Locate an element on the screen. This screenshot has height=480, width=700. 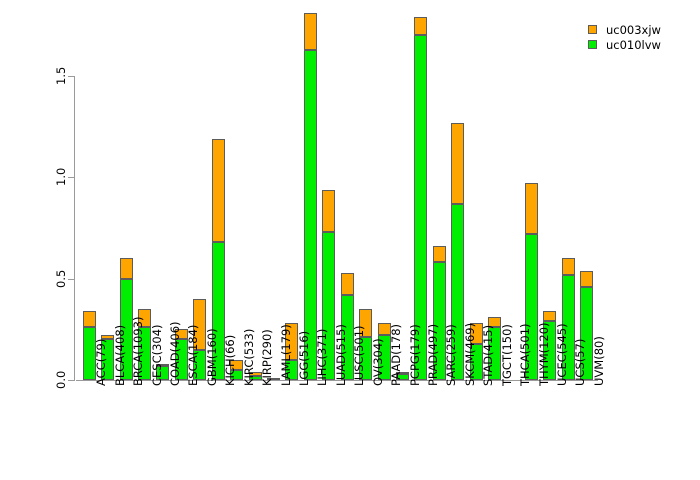
x-axis-tick-label: UVM(80) is located at coordinates (598, 361).